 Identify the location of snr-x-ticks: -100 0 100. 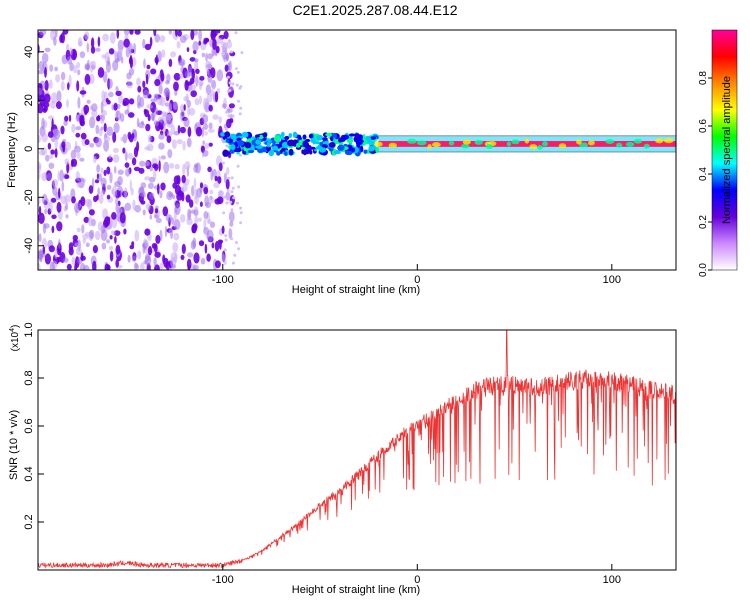
(416, 575).